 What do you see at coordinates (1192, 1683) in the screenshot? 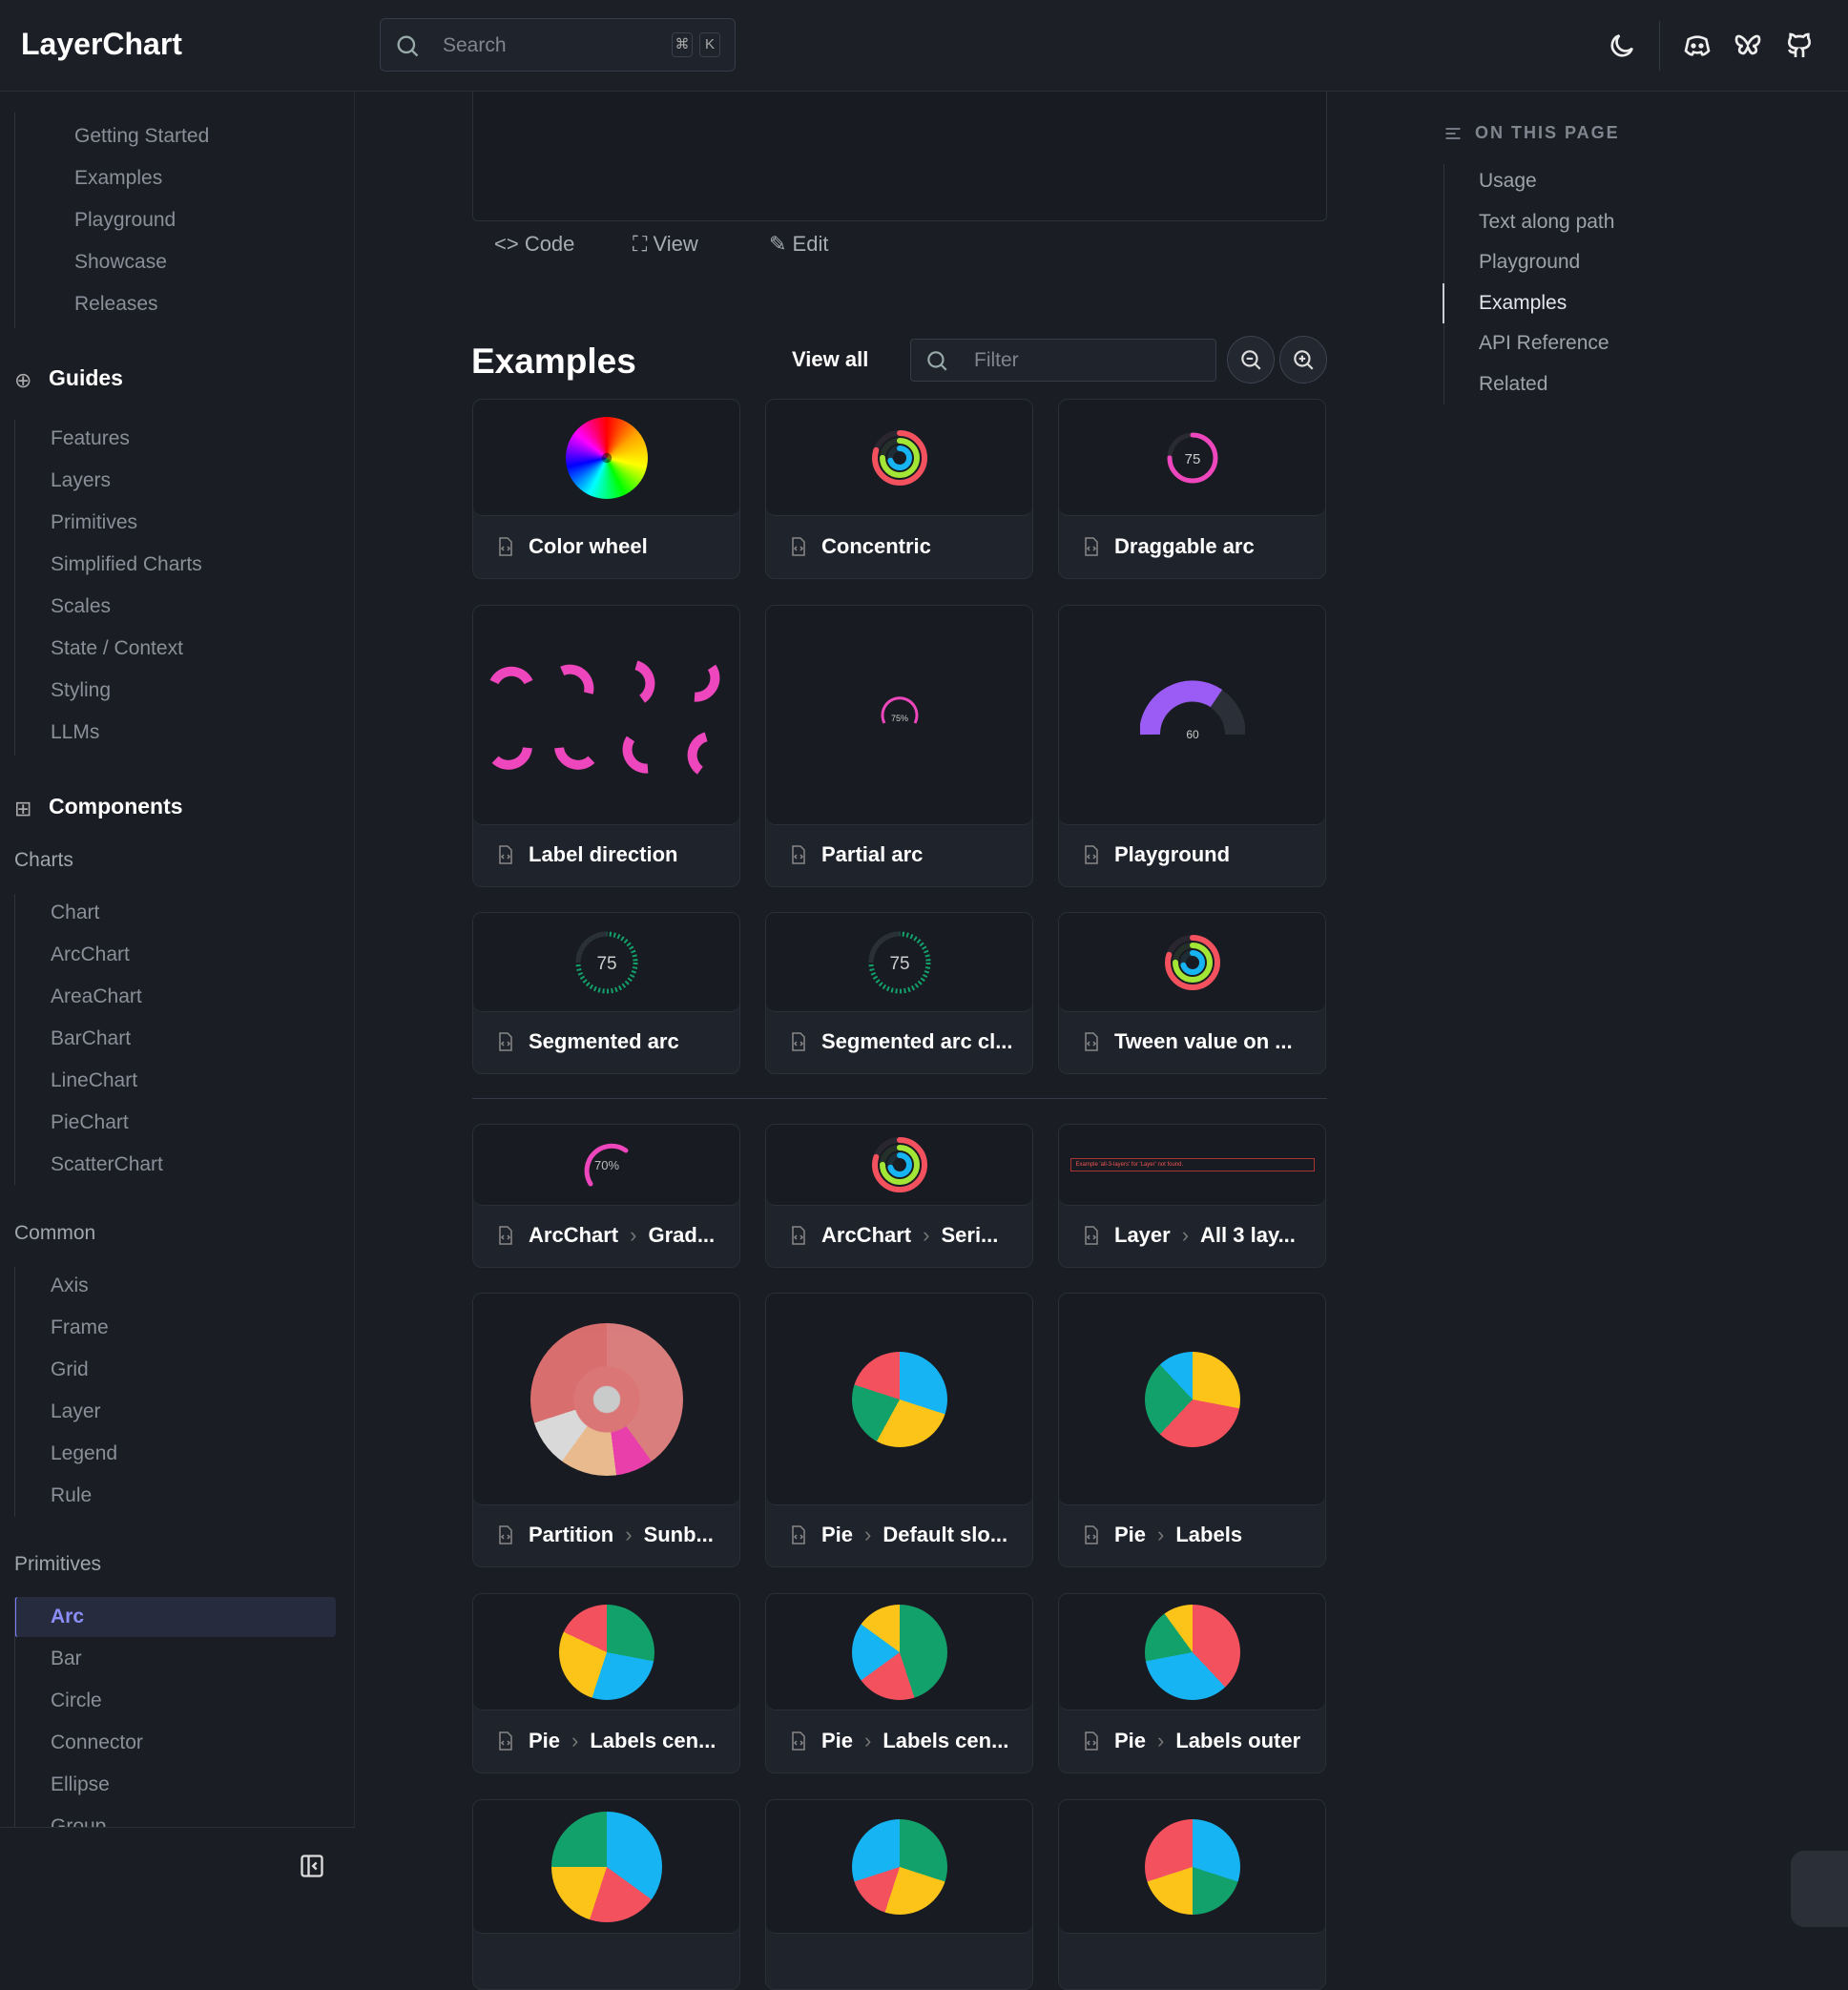
I see `example-card: Pie › Labels outer` at bounding box center [1192, 1683].